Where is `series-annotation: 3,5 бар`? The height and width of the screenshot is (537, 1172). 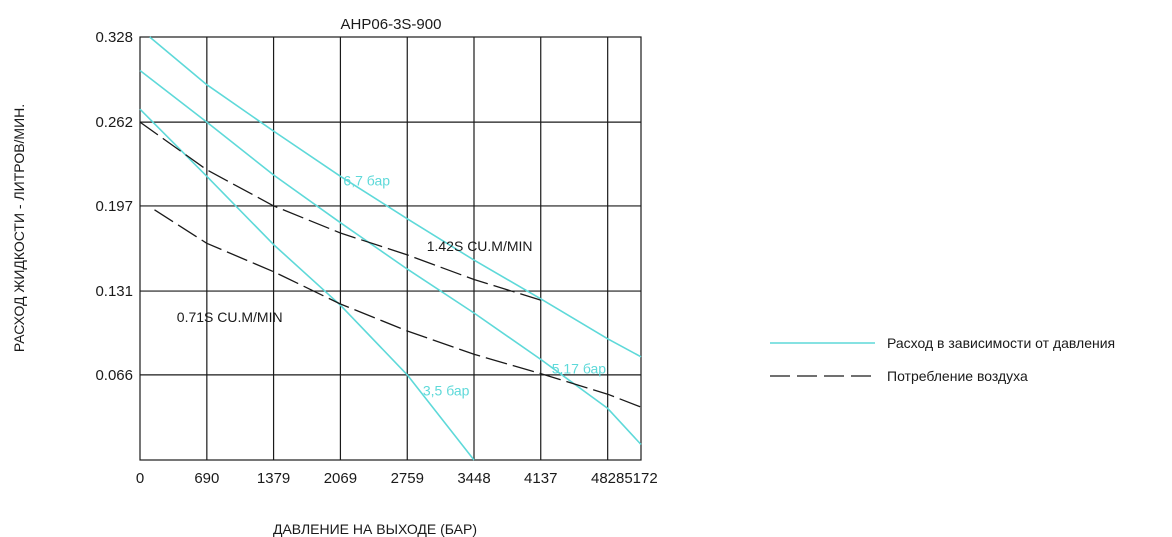
series-annotation: 3,5 бар is located at coordinates (446, 391).